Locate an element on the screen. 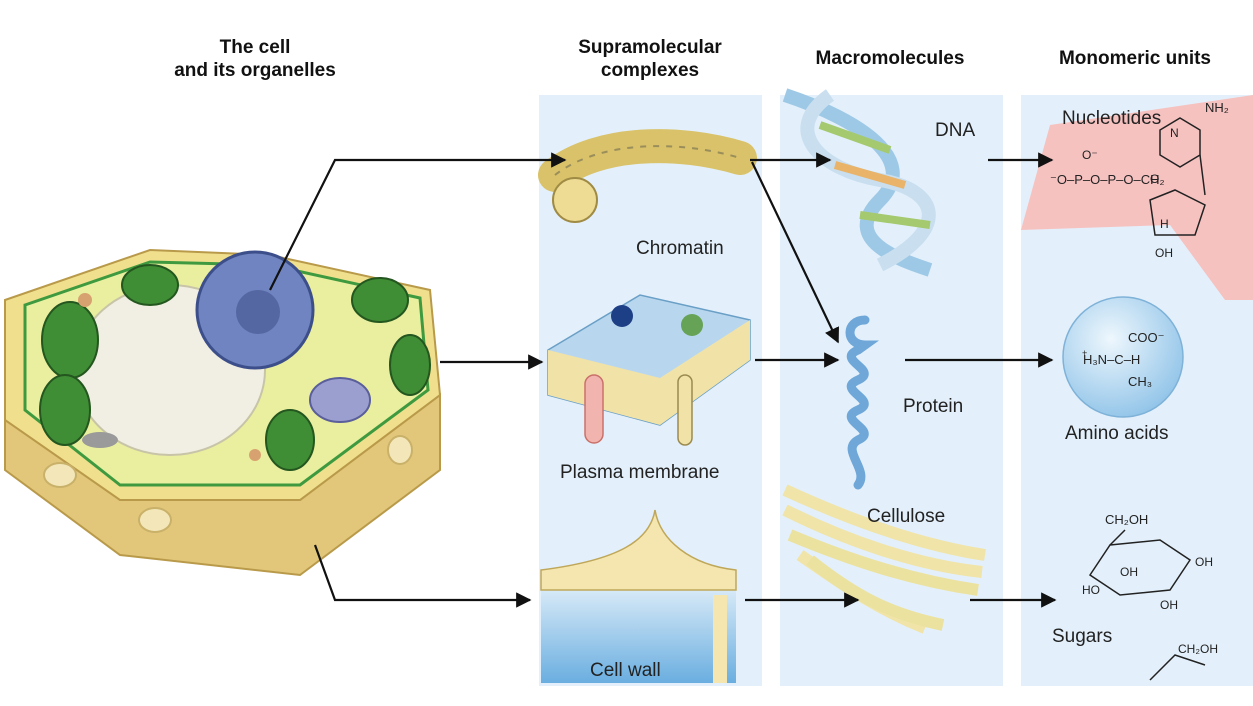 The image size is (1253, 706). label-cellulose: Cellulose is located at coordinates (906, 516).